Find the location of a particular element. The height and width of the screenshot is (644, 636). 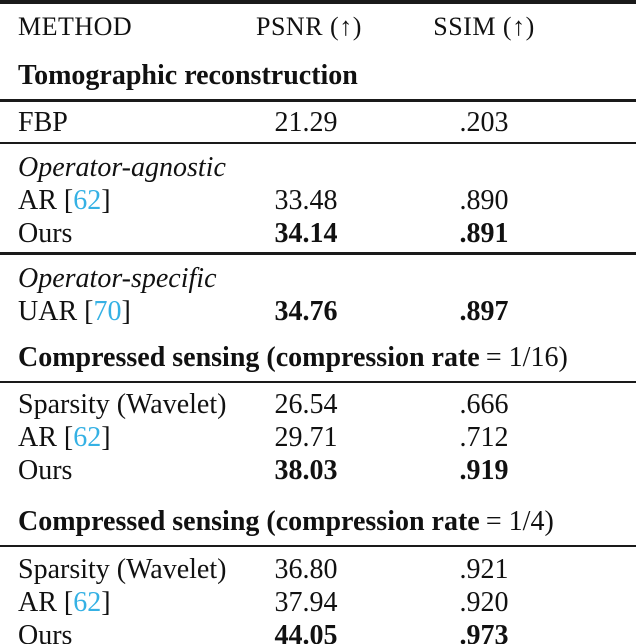

ssim-cell: .891 is located at coordinates (484, 233).